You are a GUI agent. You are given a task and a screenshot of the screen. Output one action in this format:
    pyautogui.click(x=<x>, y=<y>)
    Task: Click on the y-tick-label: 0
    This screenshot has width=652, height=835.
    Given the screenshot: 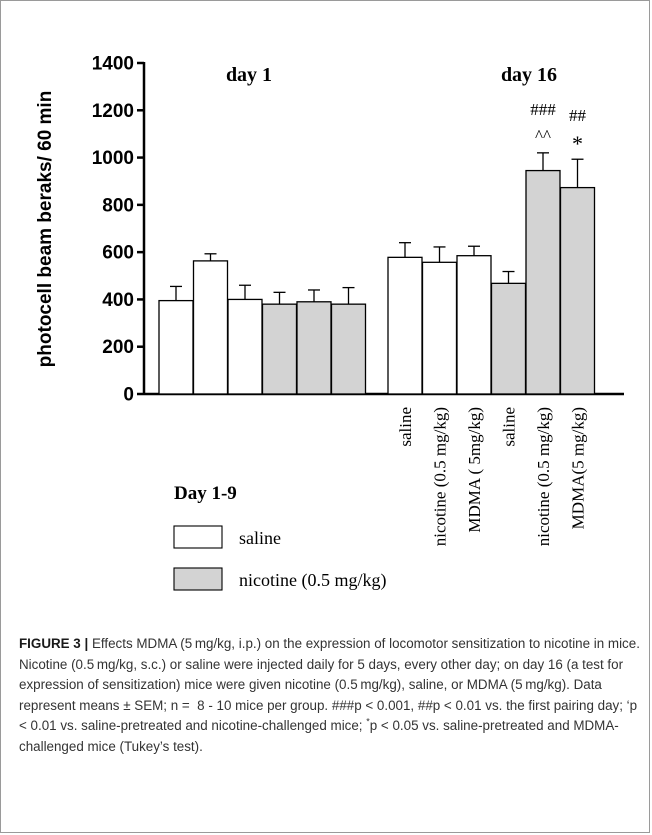 What is the action you would take?
    pyautogui.click(x=128, y=395)
    